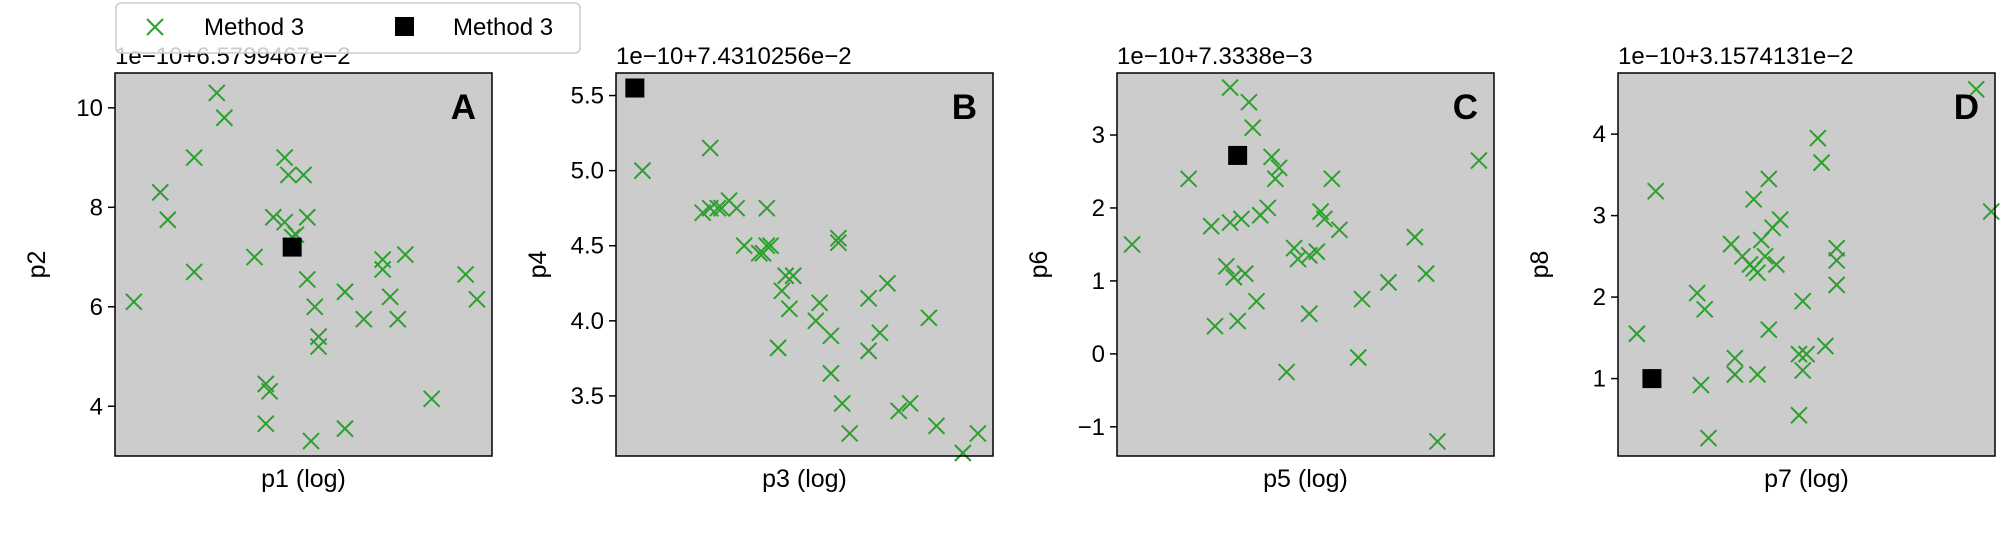  Describe the element at coordinates (96, 207) in the screenshot. I see `y-tick-label: 8` at that location.